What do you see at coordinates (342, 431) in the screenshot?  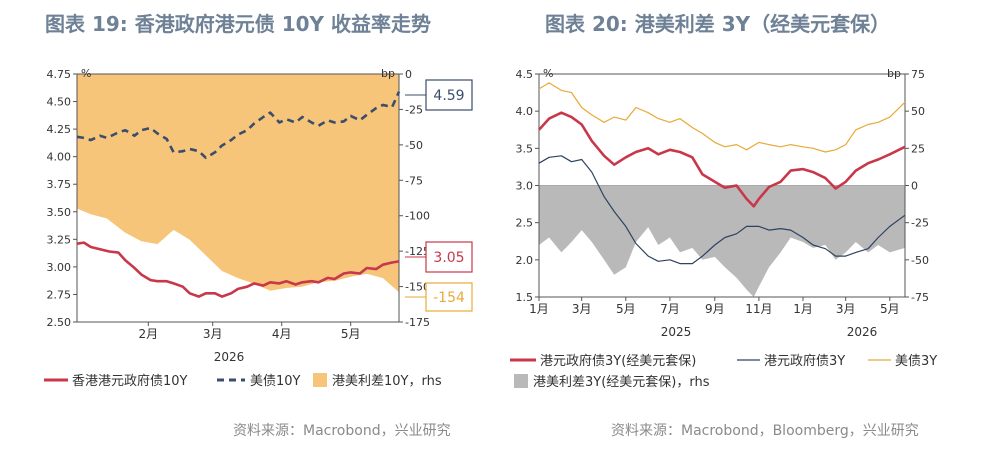 I see `left-source-note: 资料来源：Macrobond，兴业研究` at bounding box center [342, 431].